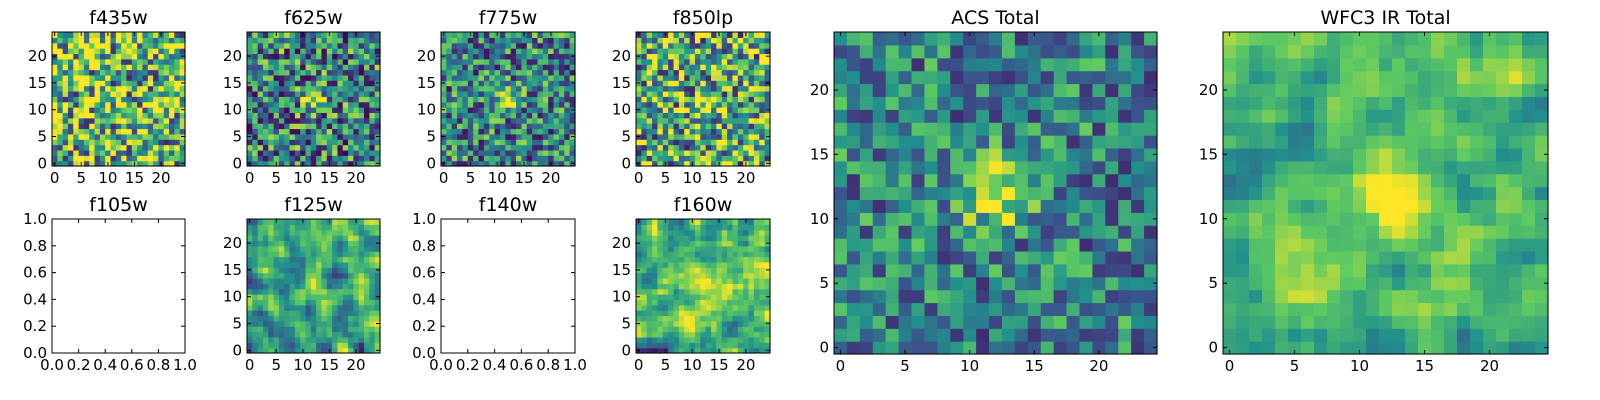  Describe the element at coordinates (237, 163) in the screenshot. I see `y-tick-label: 0` at that location.